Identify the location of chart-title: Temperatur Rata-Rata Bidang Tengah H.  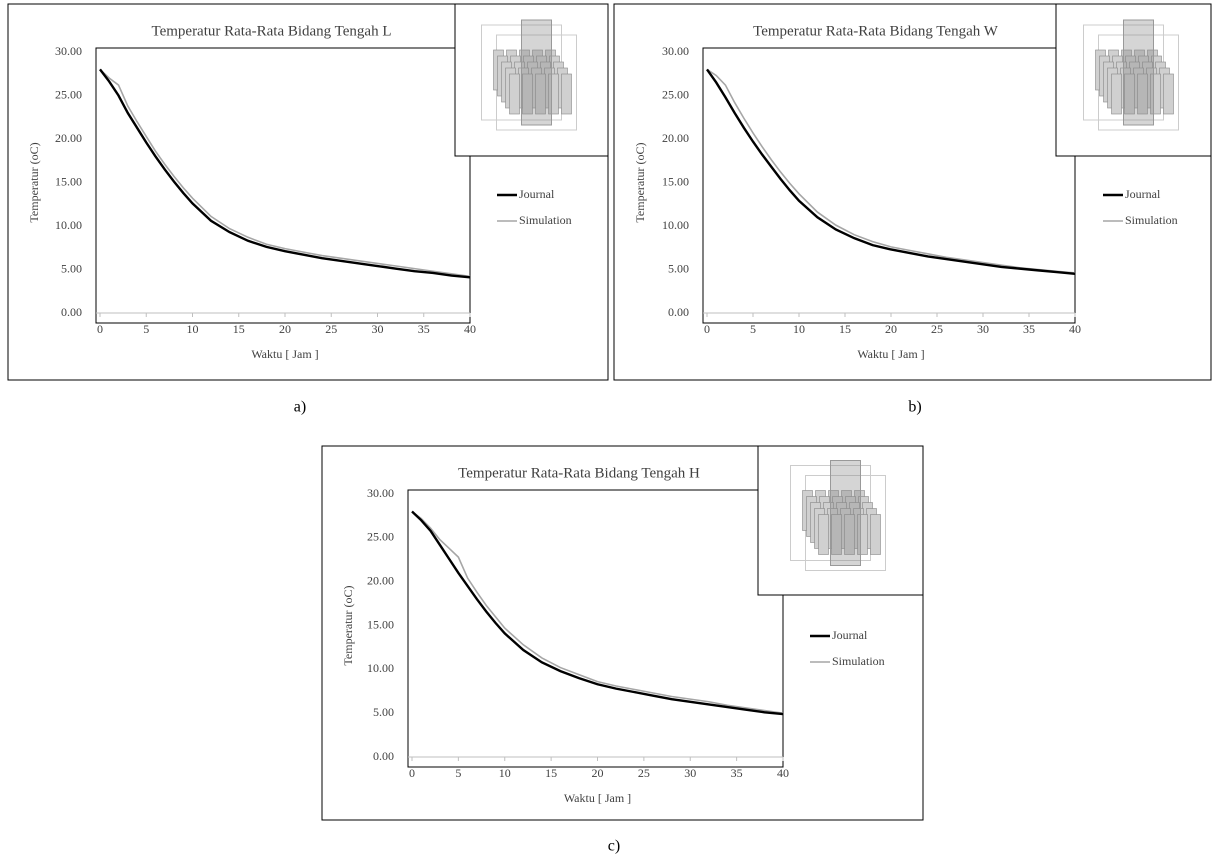
(579, 473).